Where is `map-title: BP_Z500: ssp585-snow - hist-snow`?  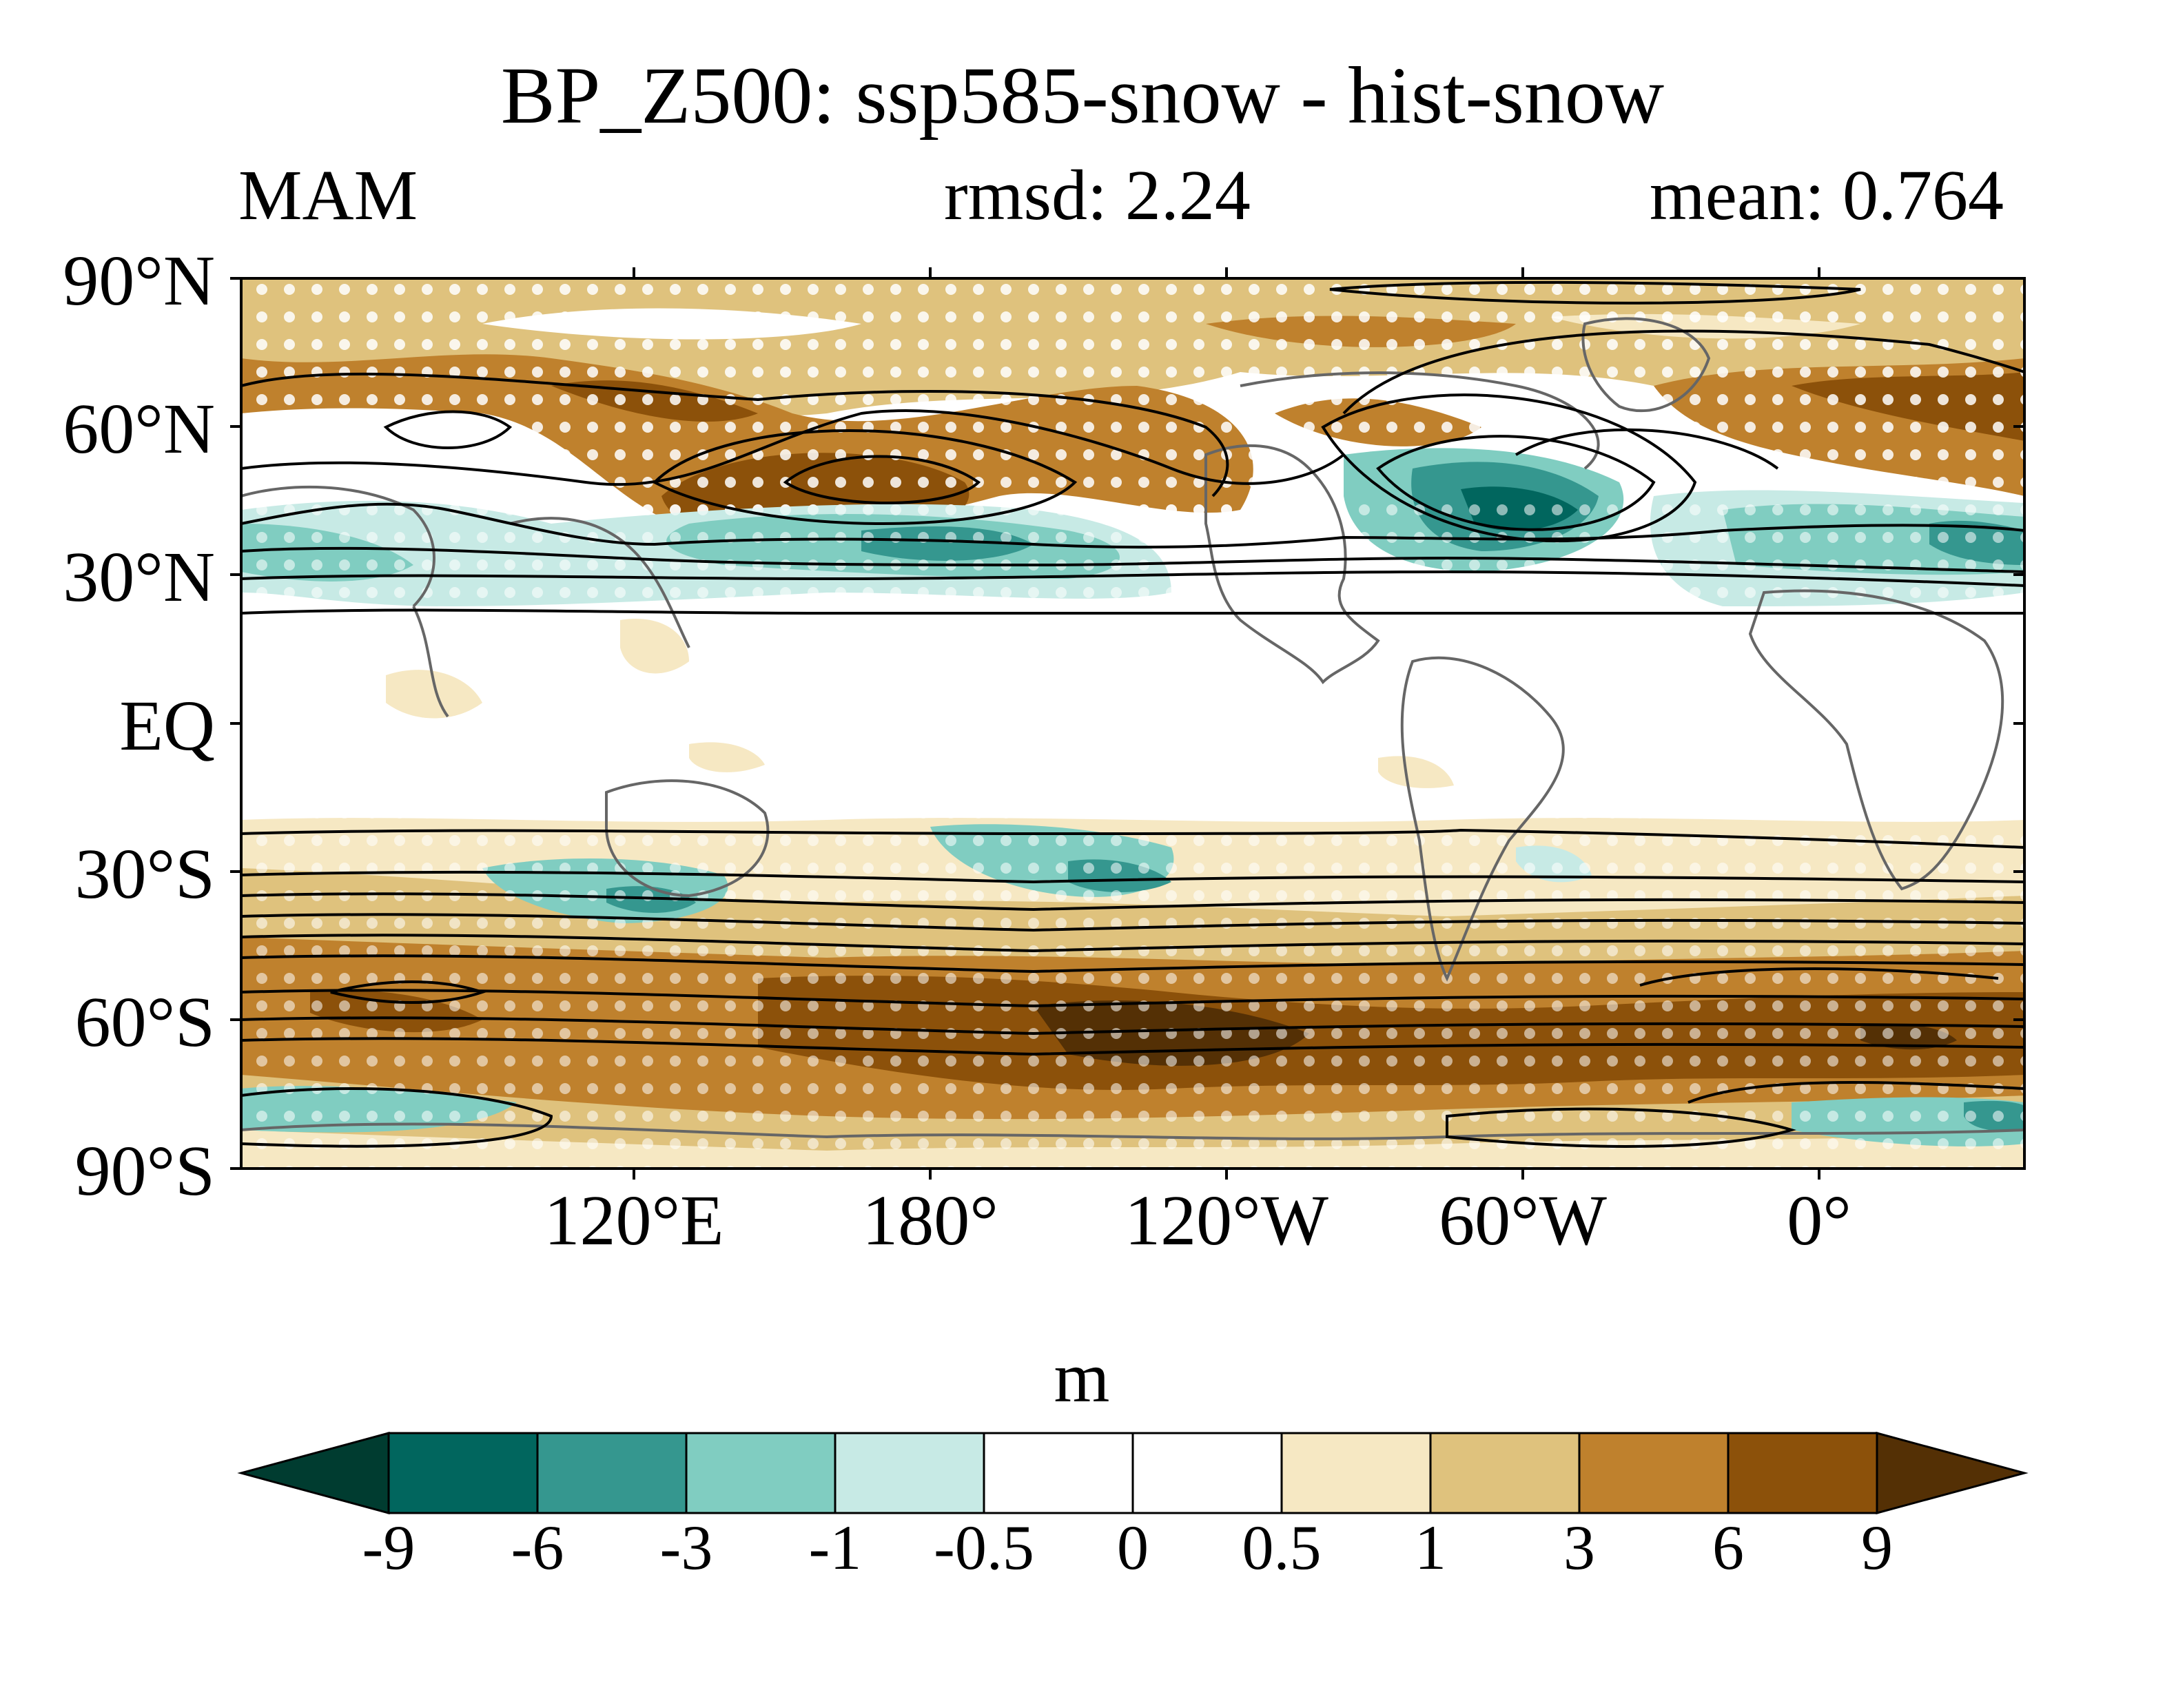
map-title: BP_Z500: ssp585-snow - hist-snow is located at coordinates (1082, 95).